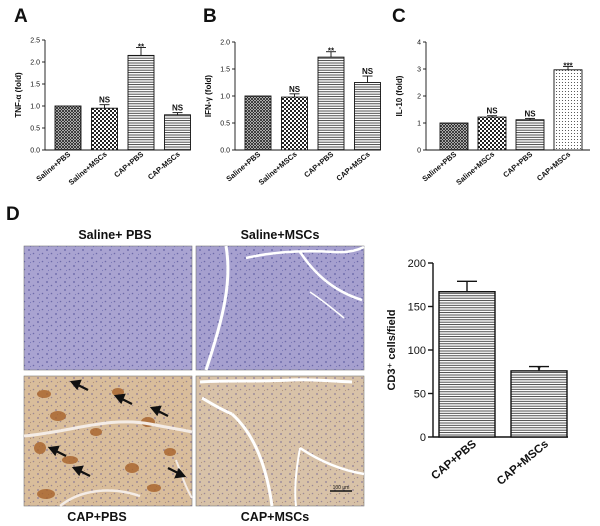 Image resolution: width=600 pixels, height=526 pixels. What do you see at coordinates (210, 16) in the screenshot?
I see `panel-letter-b: B` at bounding box center [210, 16].